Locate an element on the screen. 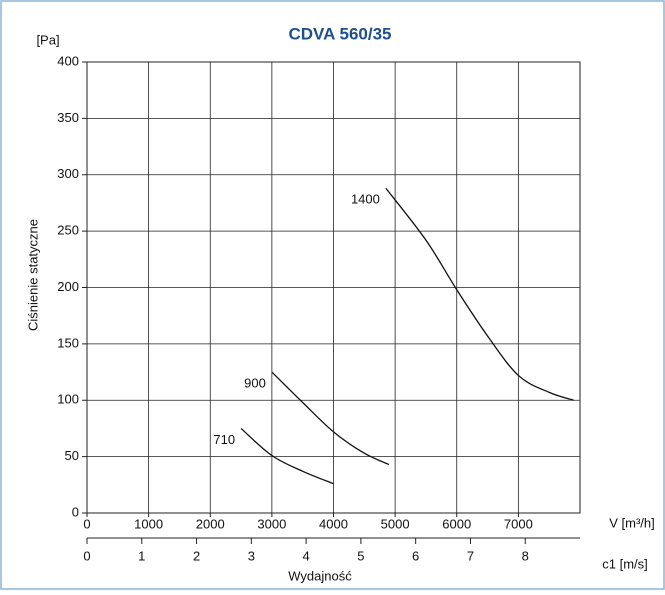  y-axis-label: Ciśnienie statyczne is located at coordinates (32, 275).